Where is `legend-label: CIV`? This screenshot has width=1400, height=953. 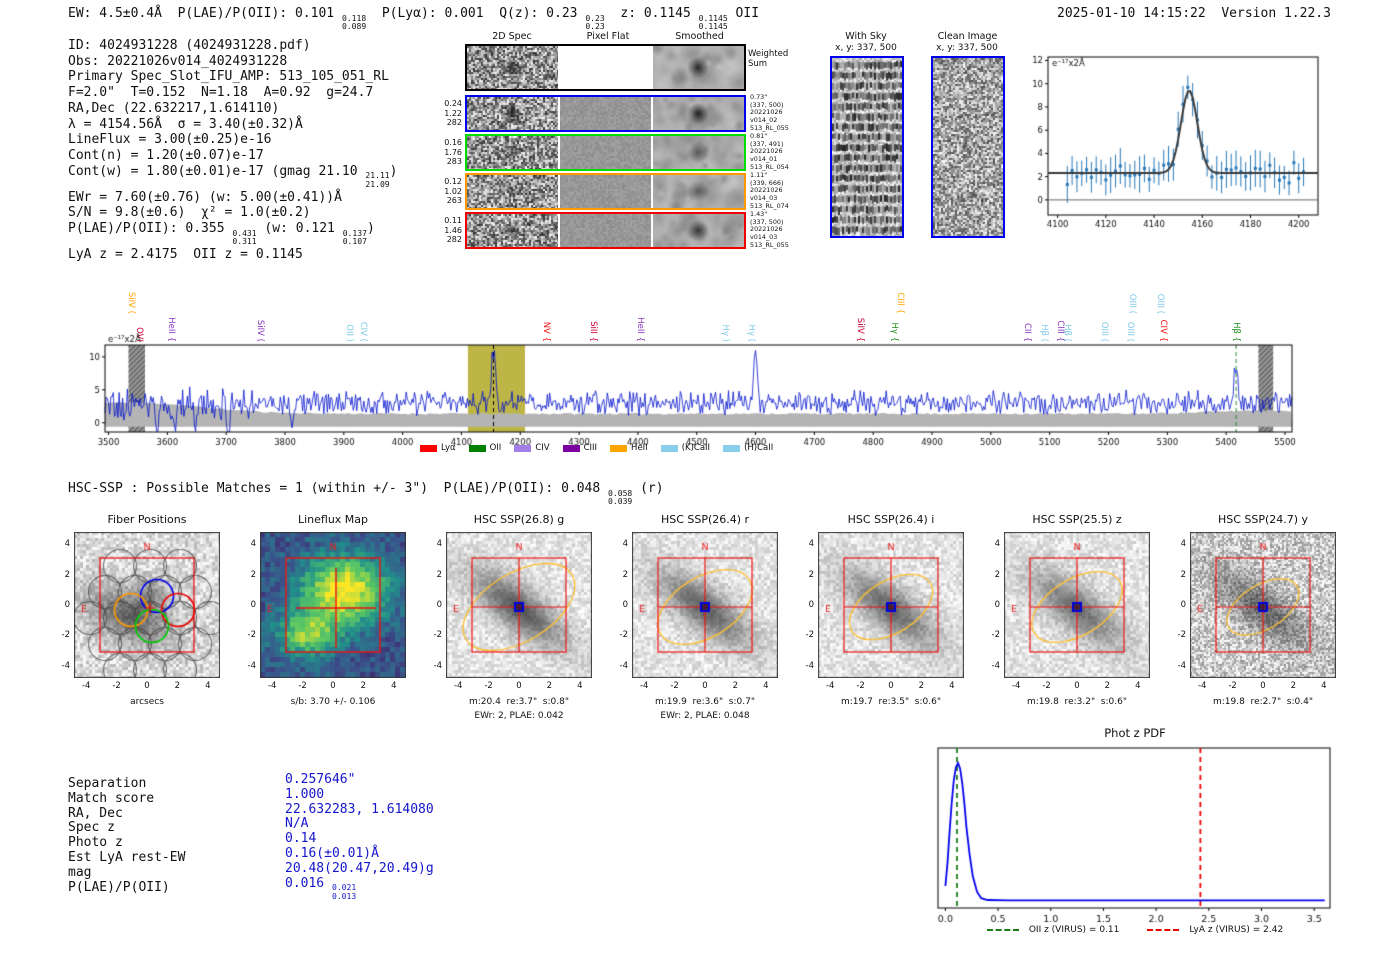
legend-label: CIV is located at coordinates (542, 448).